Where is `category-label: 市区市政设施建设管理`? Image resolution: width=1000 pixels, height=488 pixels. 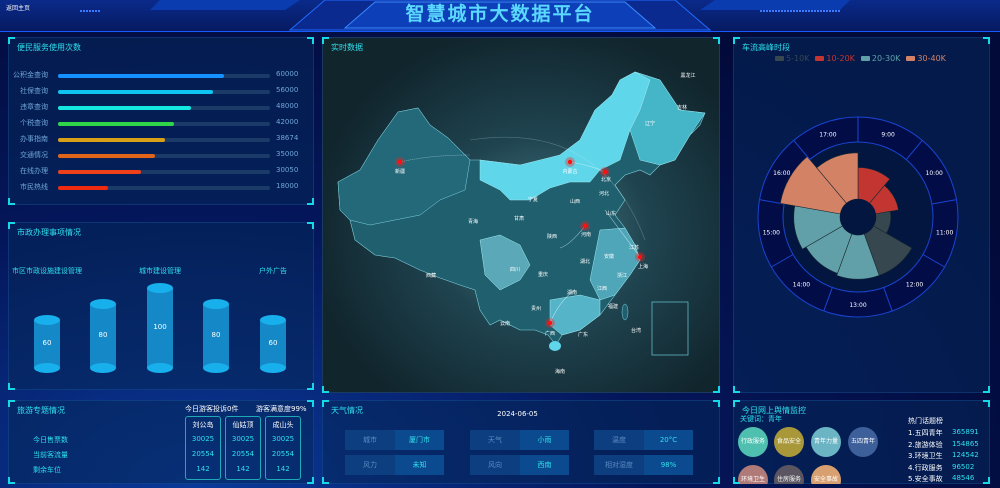 category-label: 市区市政设施建设管理 is located at coordinates (47, 271).